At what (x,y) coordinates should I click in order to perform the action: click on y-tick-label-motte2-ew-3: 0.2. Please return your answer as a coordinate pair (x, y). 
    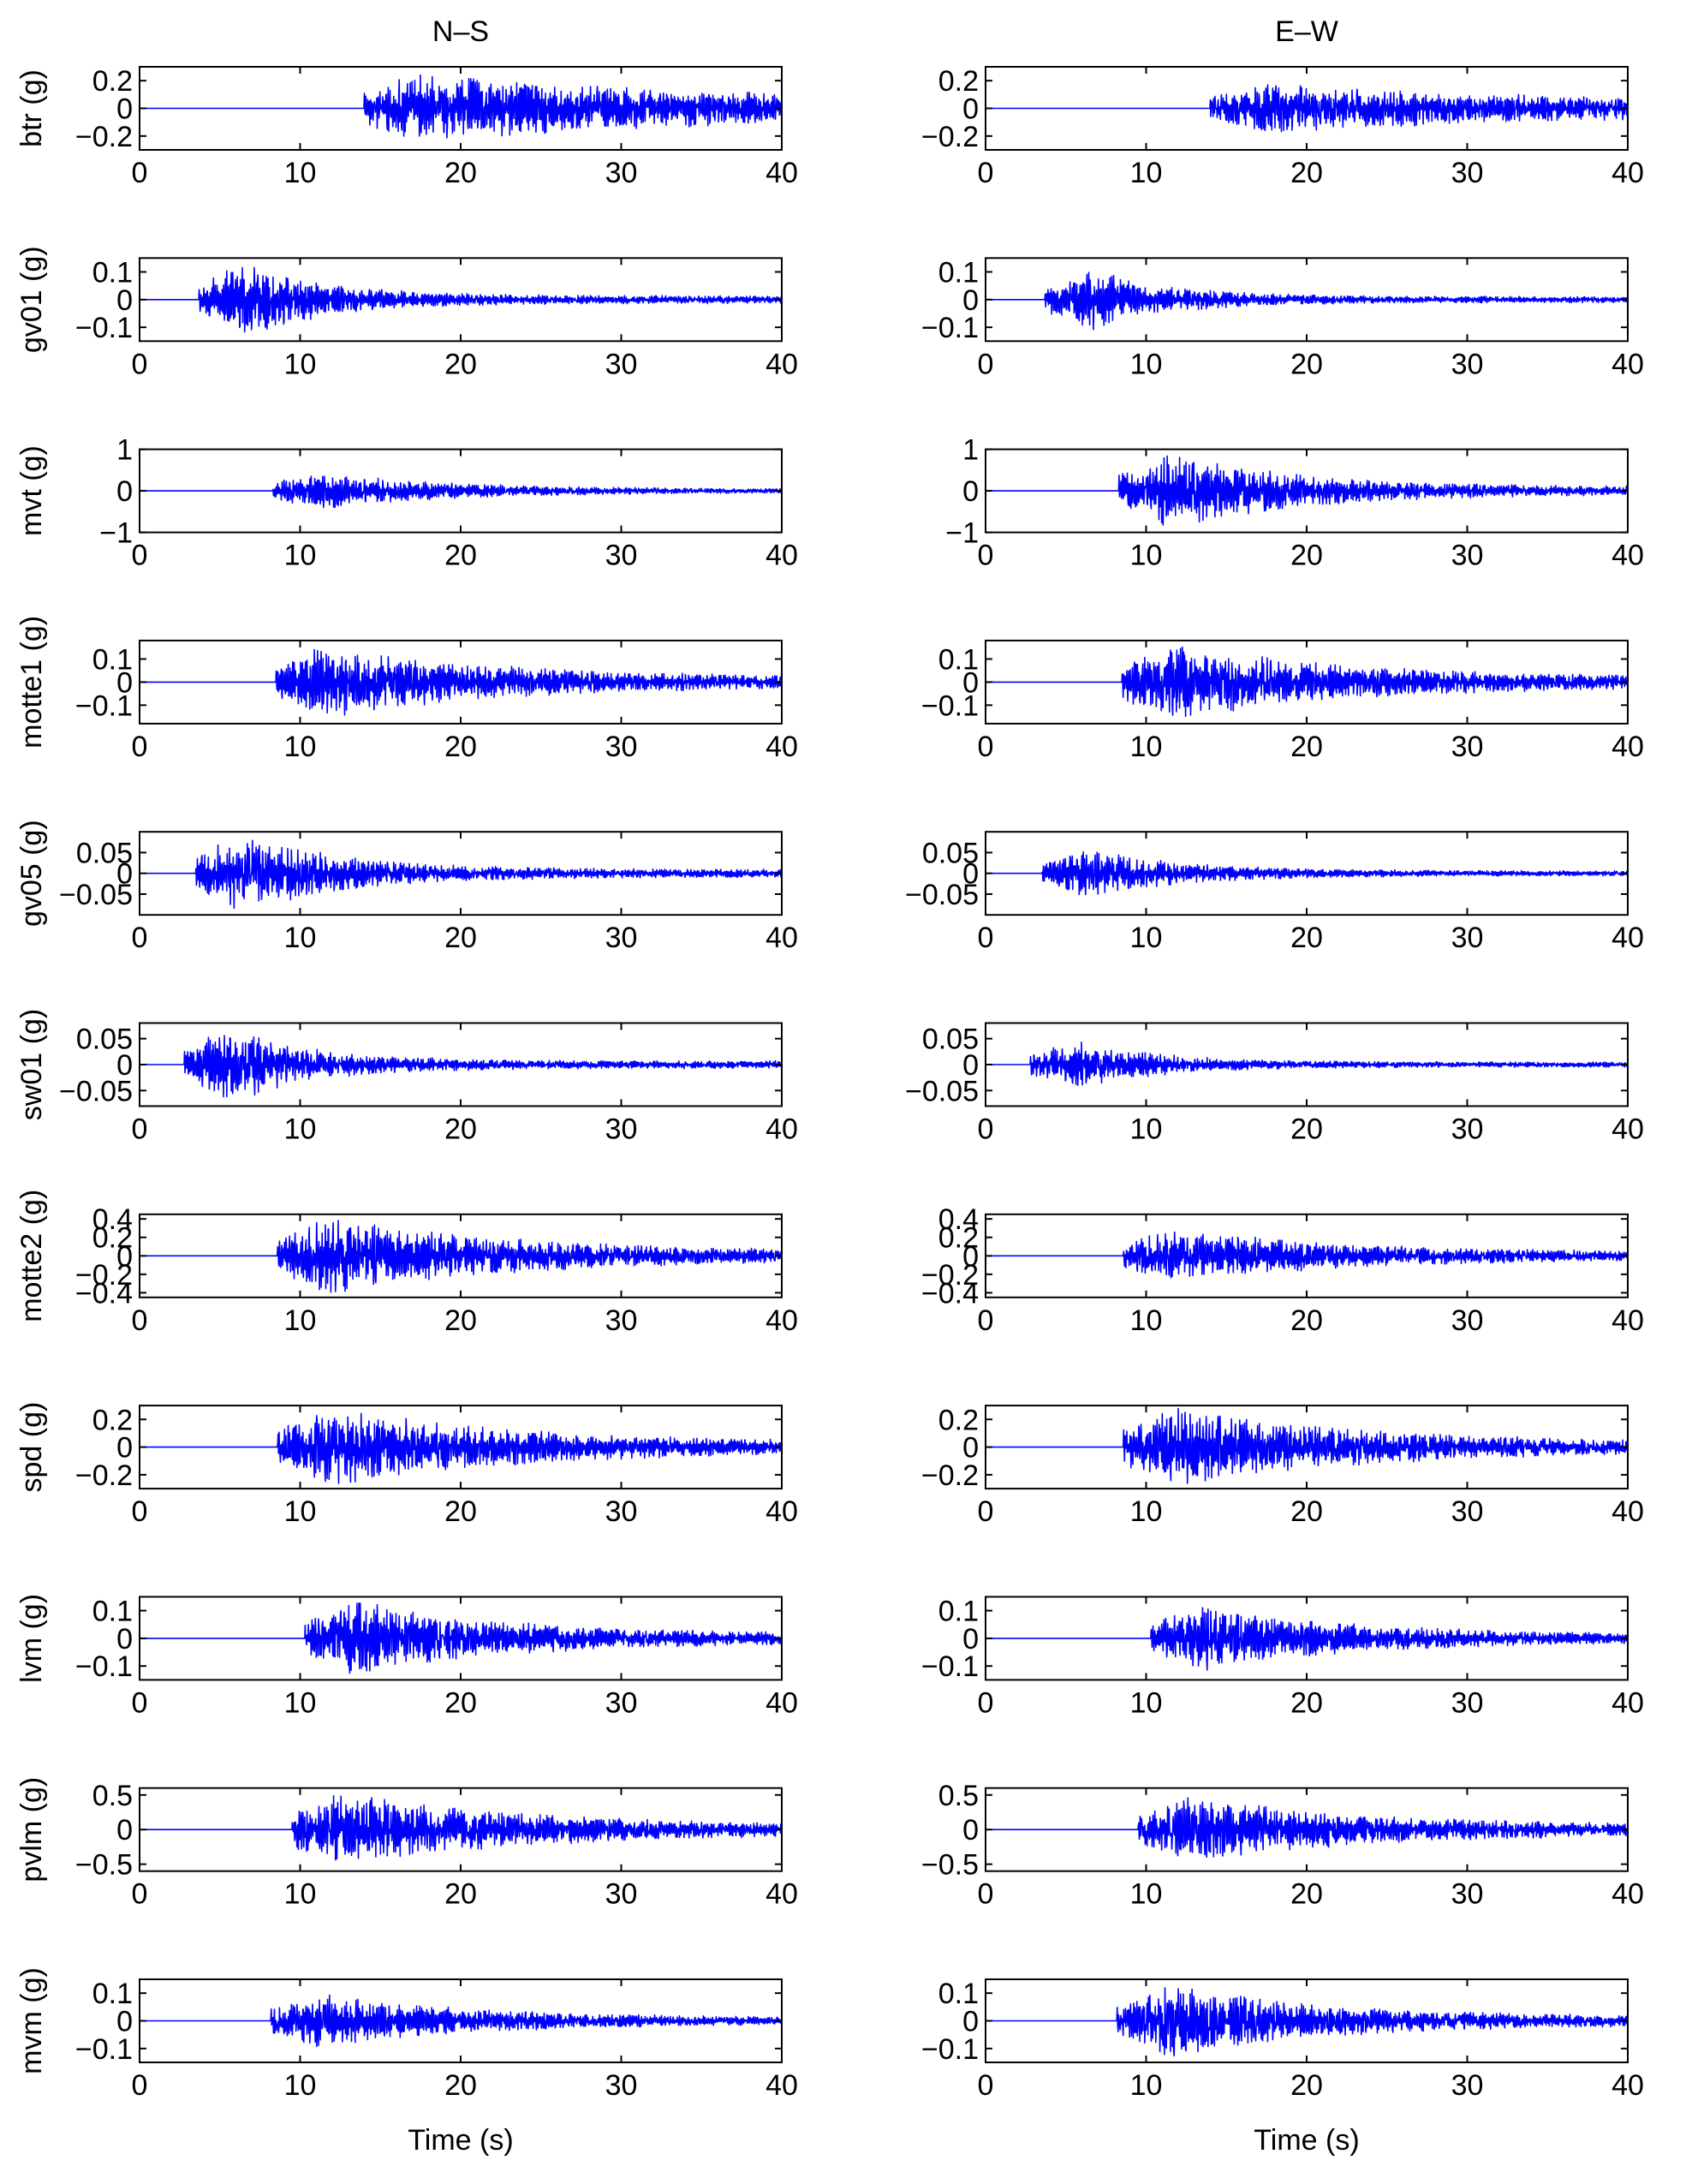
    Looking at the image, I should click on (958, 1238).